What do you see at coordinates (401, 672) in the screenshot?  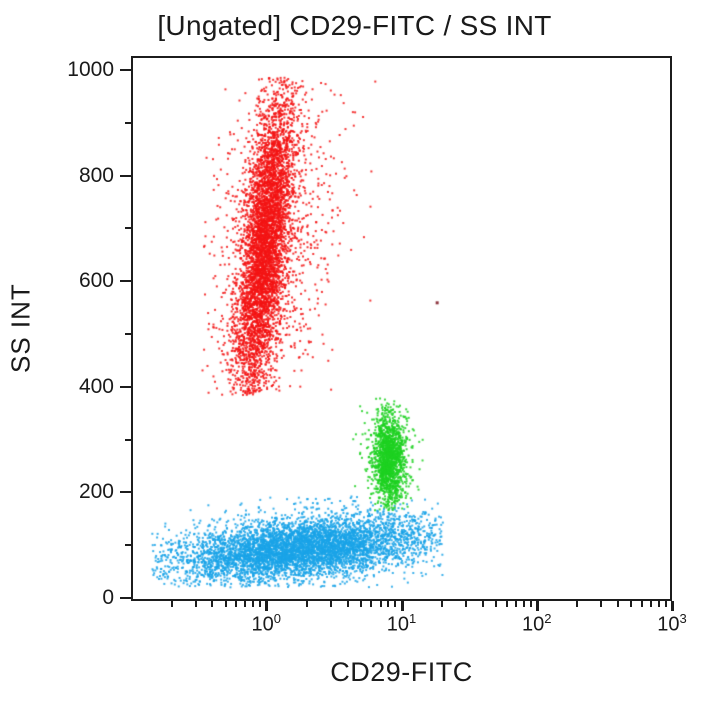 I see `x-axis-title: CD29-FITC` at bounding box center [401, 672].